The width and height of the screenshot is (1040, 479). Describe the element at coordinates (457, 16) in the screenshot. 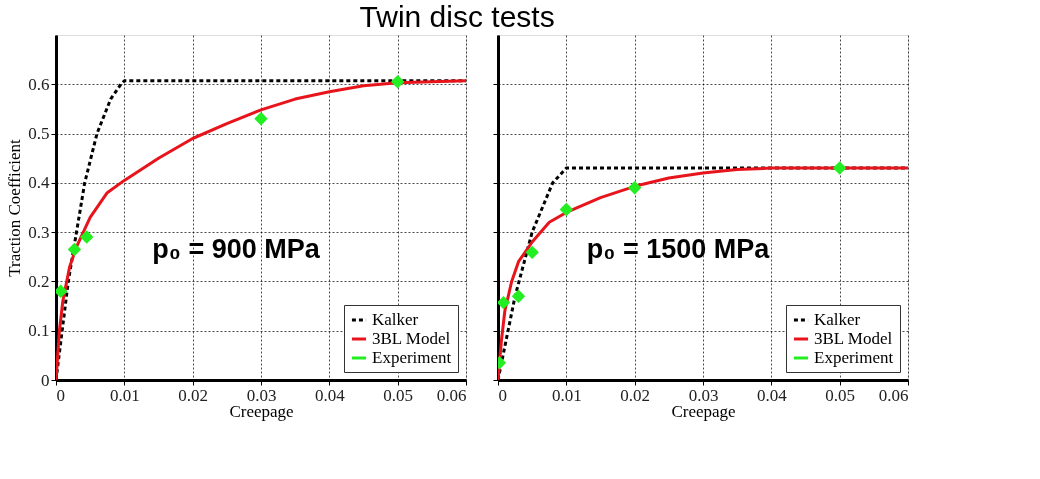

I see `chart-title: Twin disc tests` at that location.